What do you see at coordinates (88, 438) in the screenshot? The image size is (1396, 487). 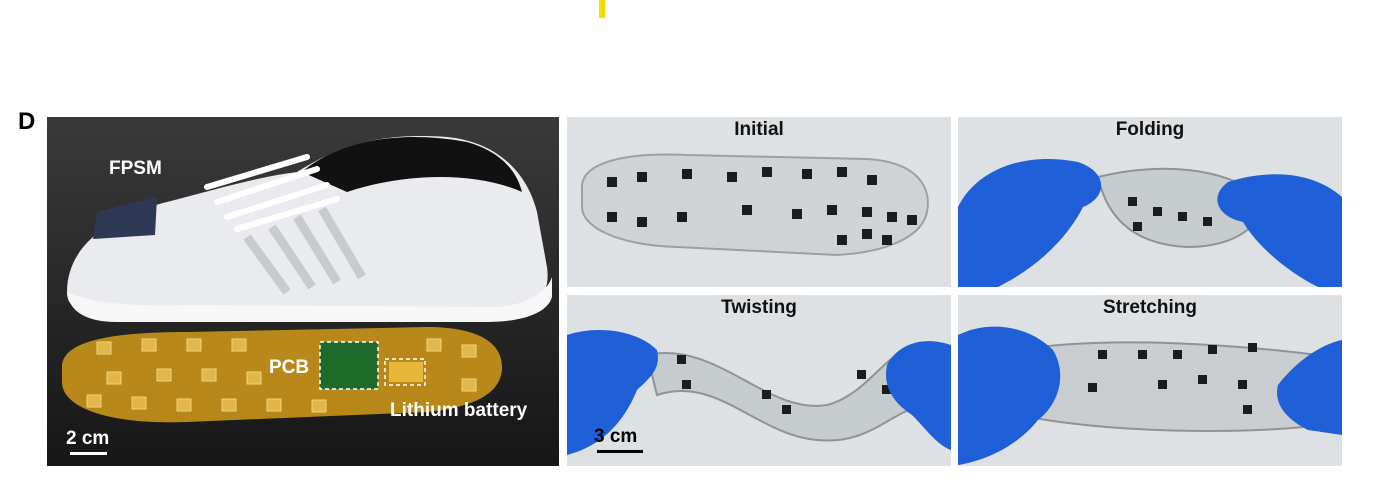 I see `scale-label-2cm: 2 cm` at bounding box center [88, 438].